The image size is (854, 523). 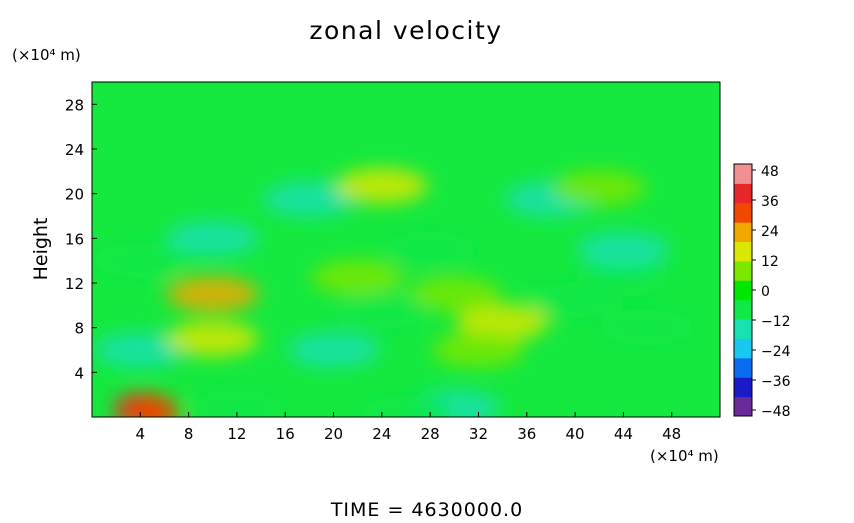 I want to click on time-label: TIME = 4630000.0, so click(x=426, y=509).